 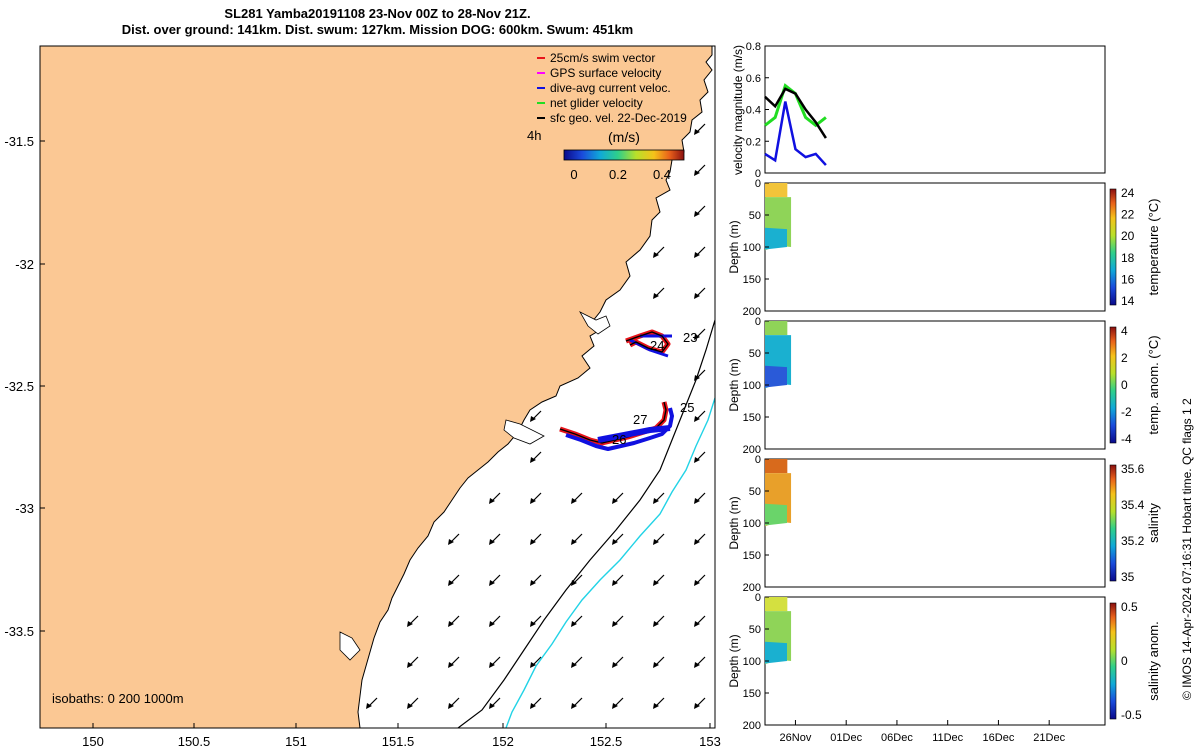 What do you see at coordinates (947, 738) in the screenshot?
I see `date-tick-label: 11Dec` at bounding box center [947, 738].